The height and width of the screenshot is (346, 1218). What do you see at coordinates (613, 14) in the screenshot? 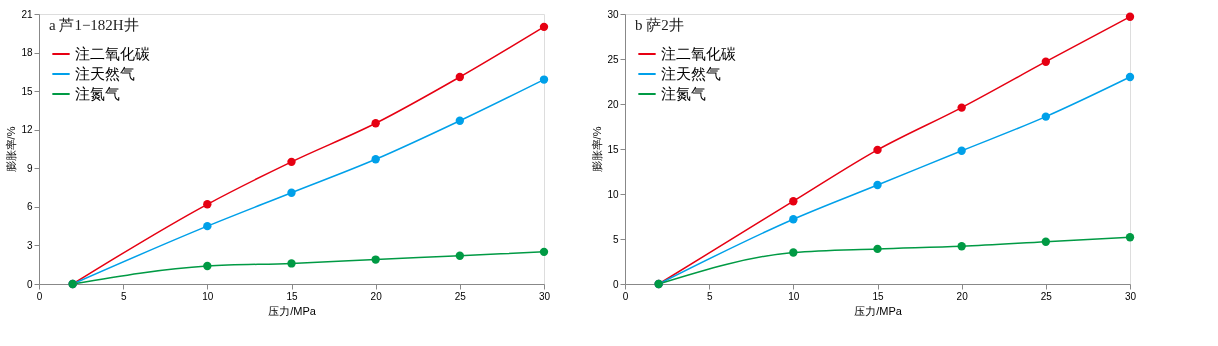
I see `y-tick-label: 30` at bounding box center [613, 14].